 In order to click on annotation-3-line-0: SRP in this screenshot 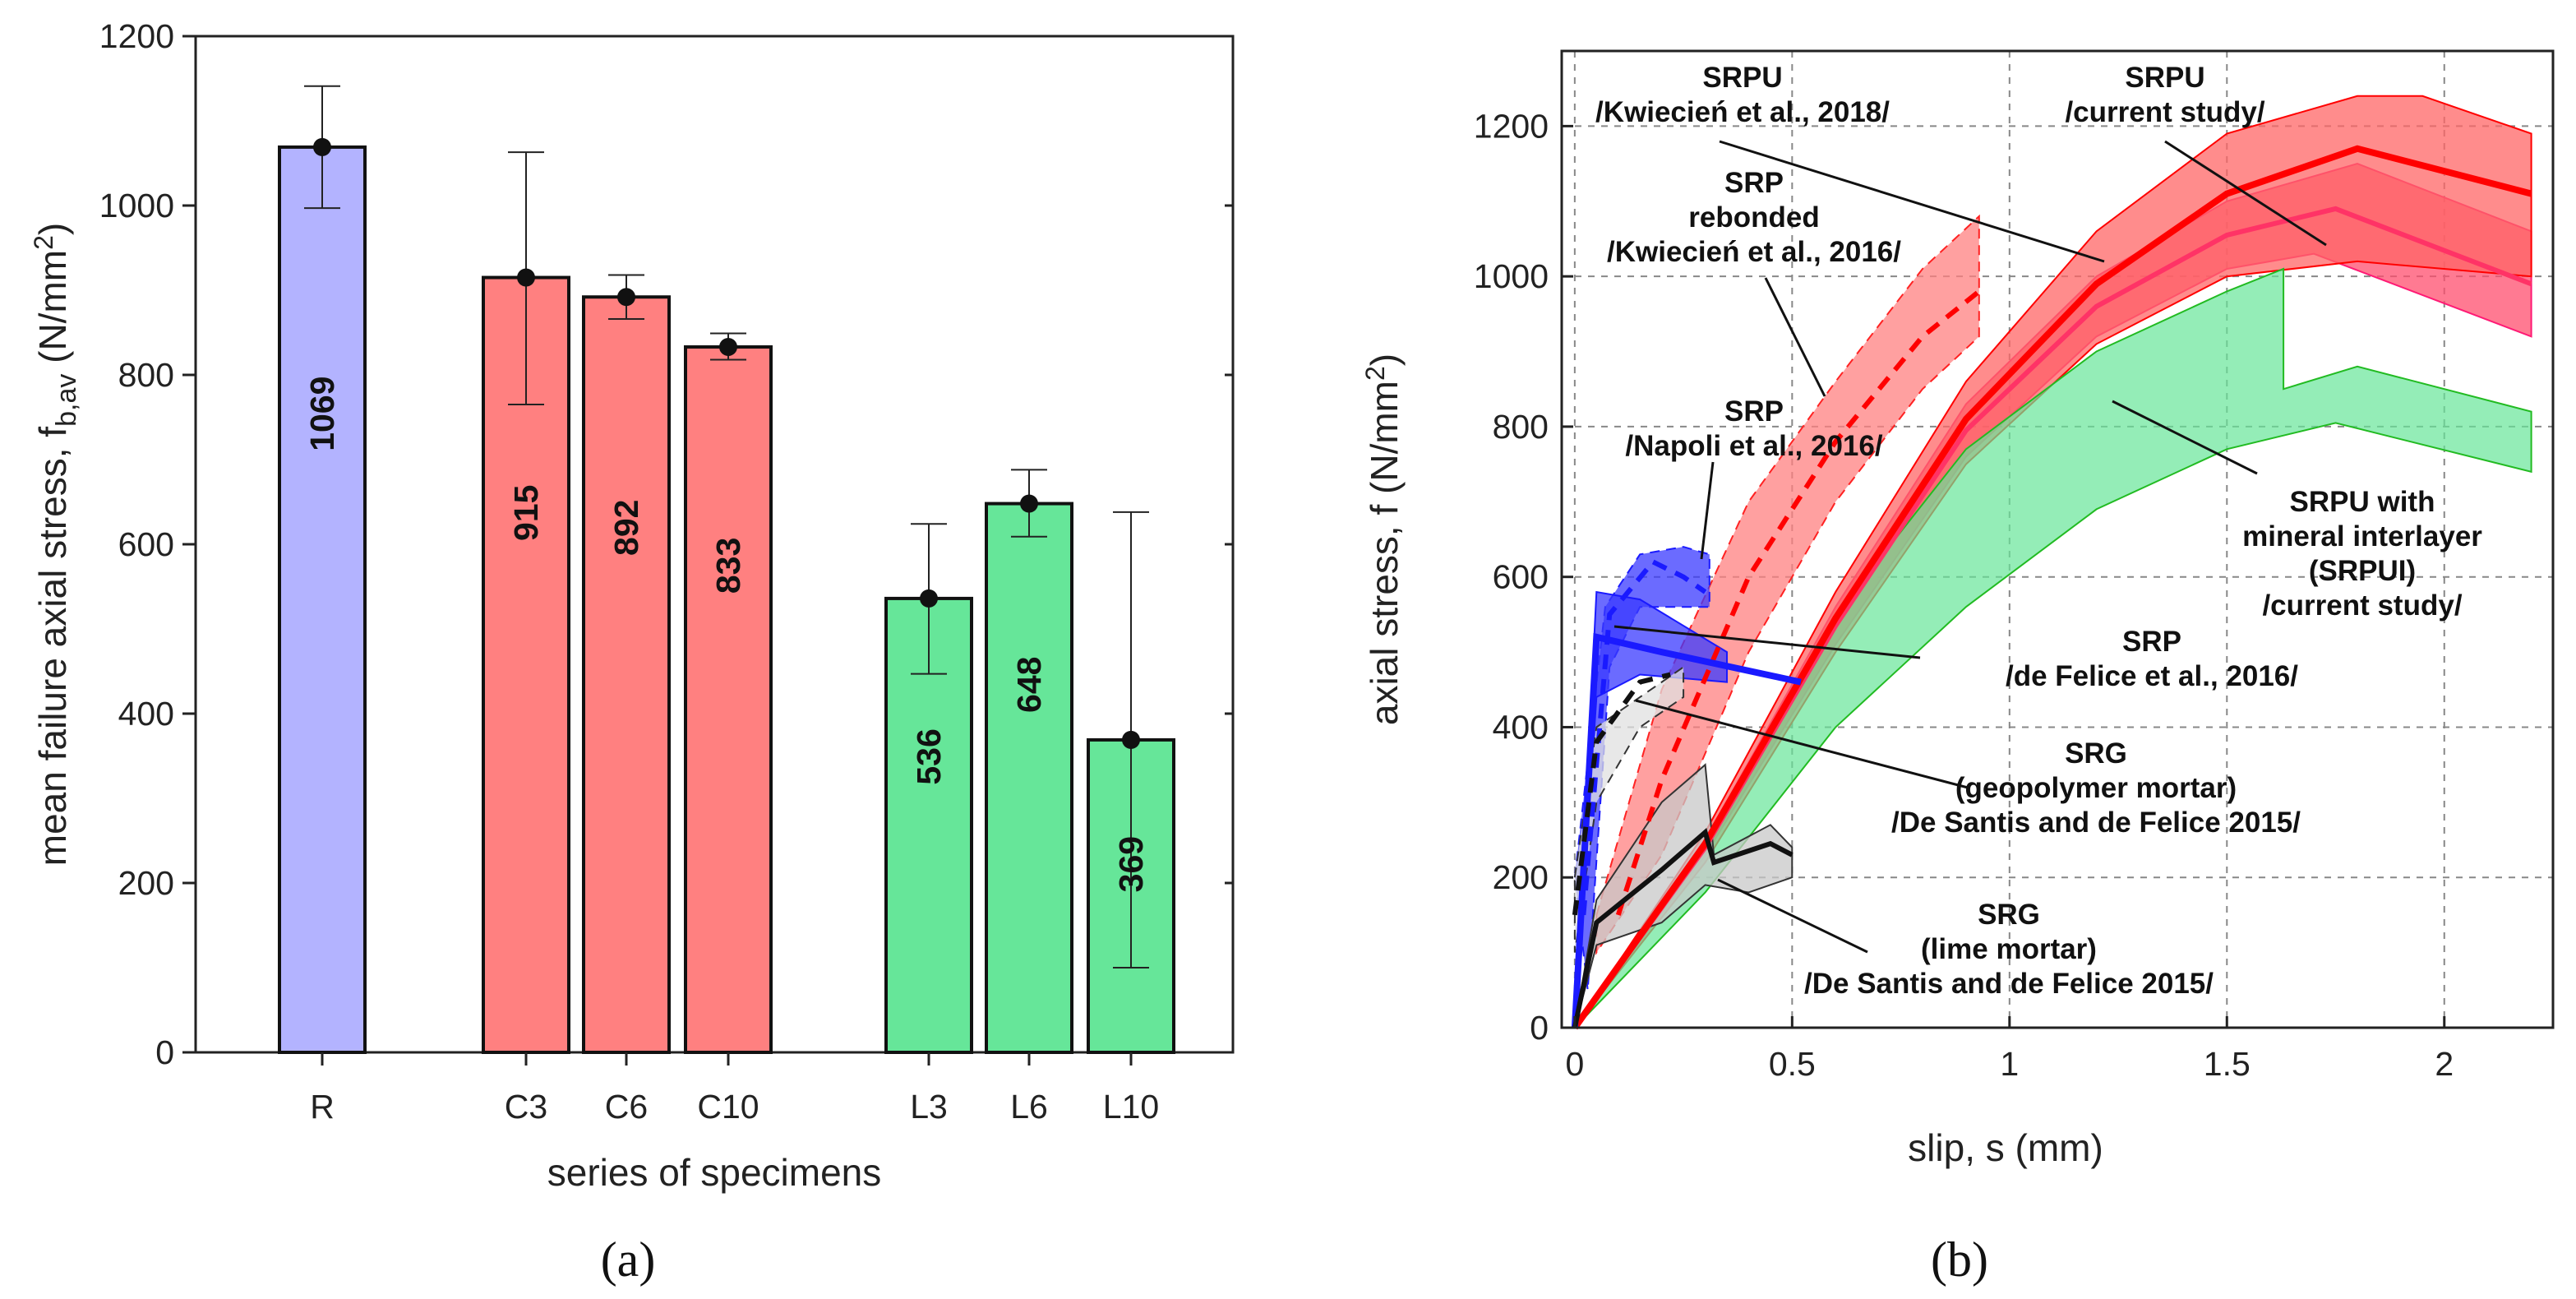, I will do `click(1754, 412)`.